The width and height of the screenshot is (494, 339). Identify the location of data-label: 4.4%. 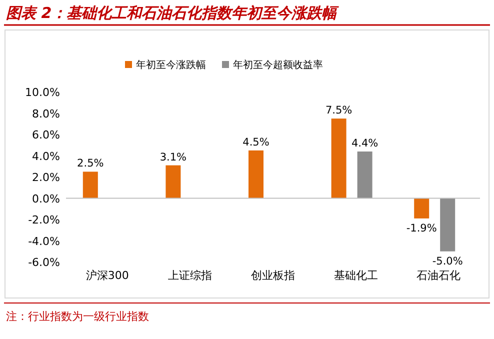
(364, 144).